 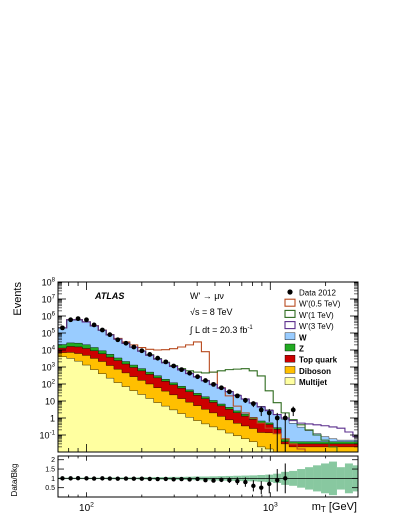 I want to click on y-tick-label: 10⁶, so click(x=49, y=315).